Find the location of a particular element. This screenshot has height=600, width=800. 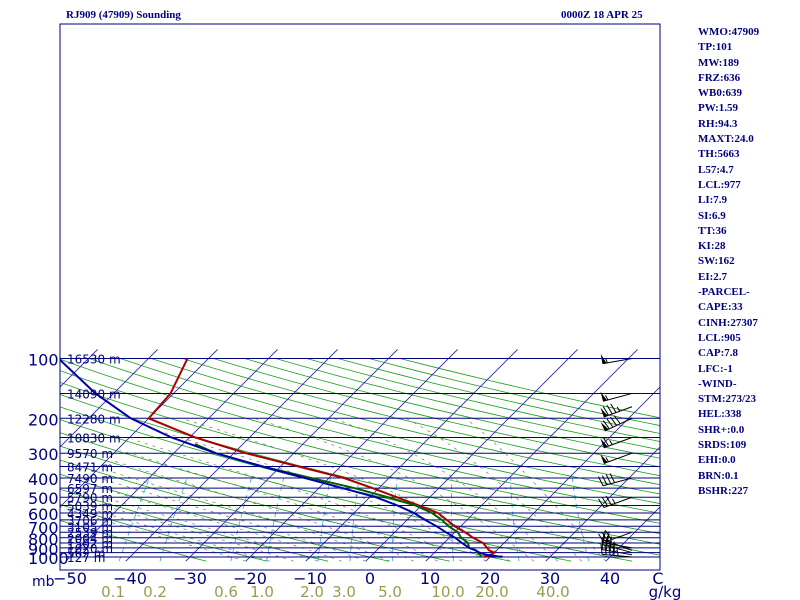

index-line: CAPE:33 is located at coordinates (720, 307).